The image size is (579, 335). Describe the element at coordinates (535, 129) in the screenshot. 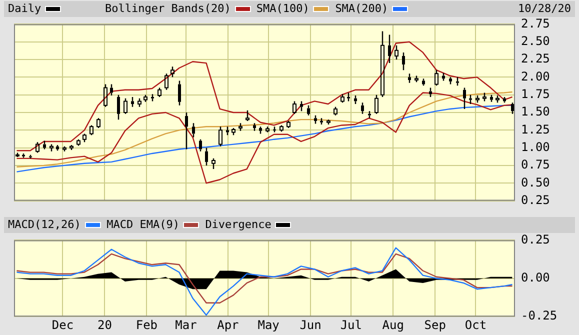

I see `y-tick-label: 1.25` at that location.